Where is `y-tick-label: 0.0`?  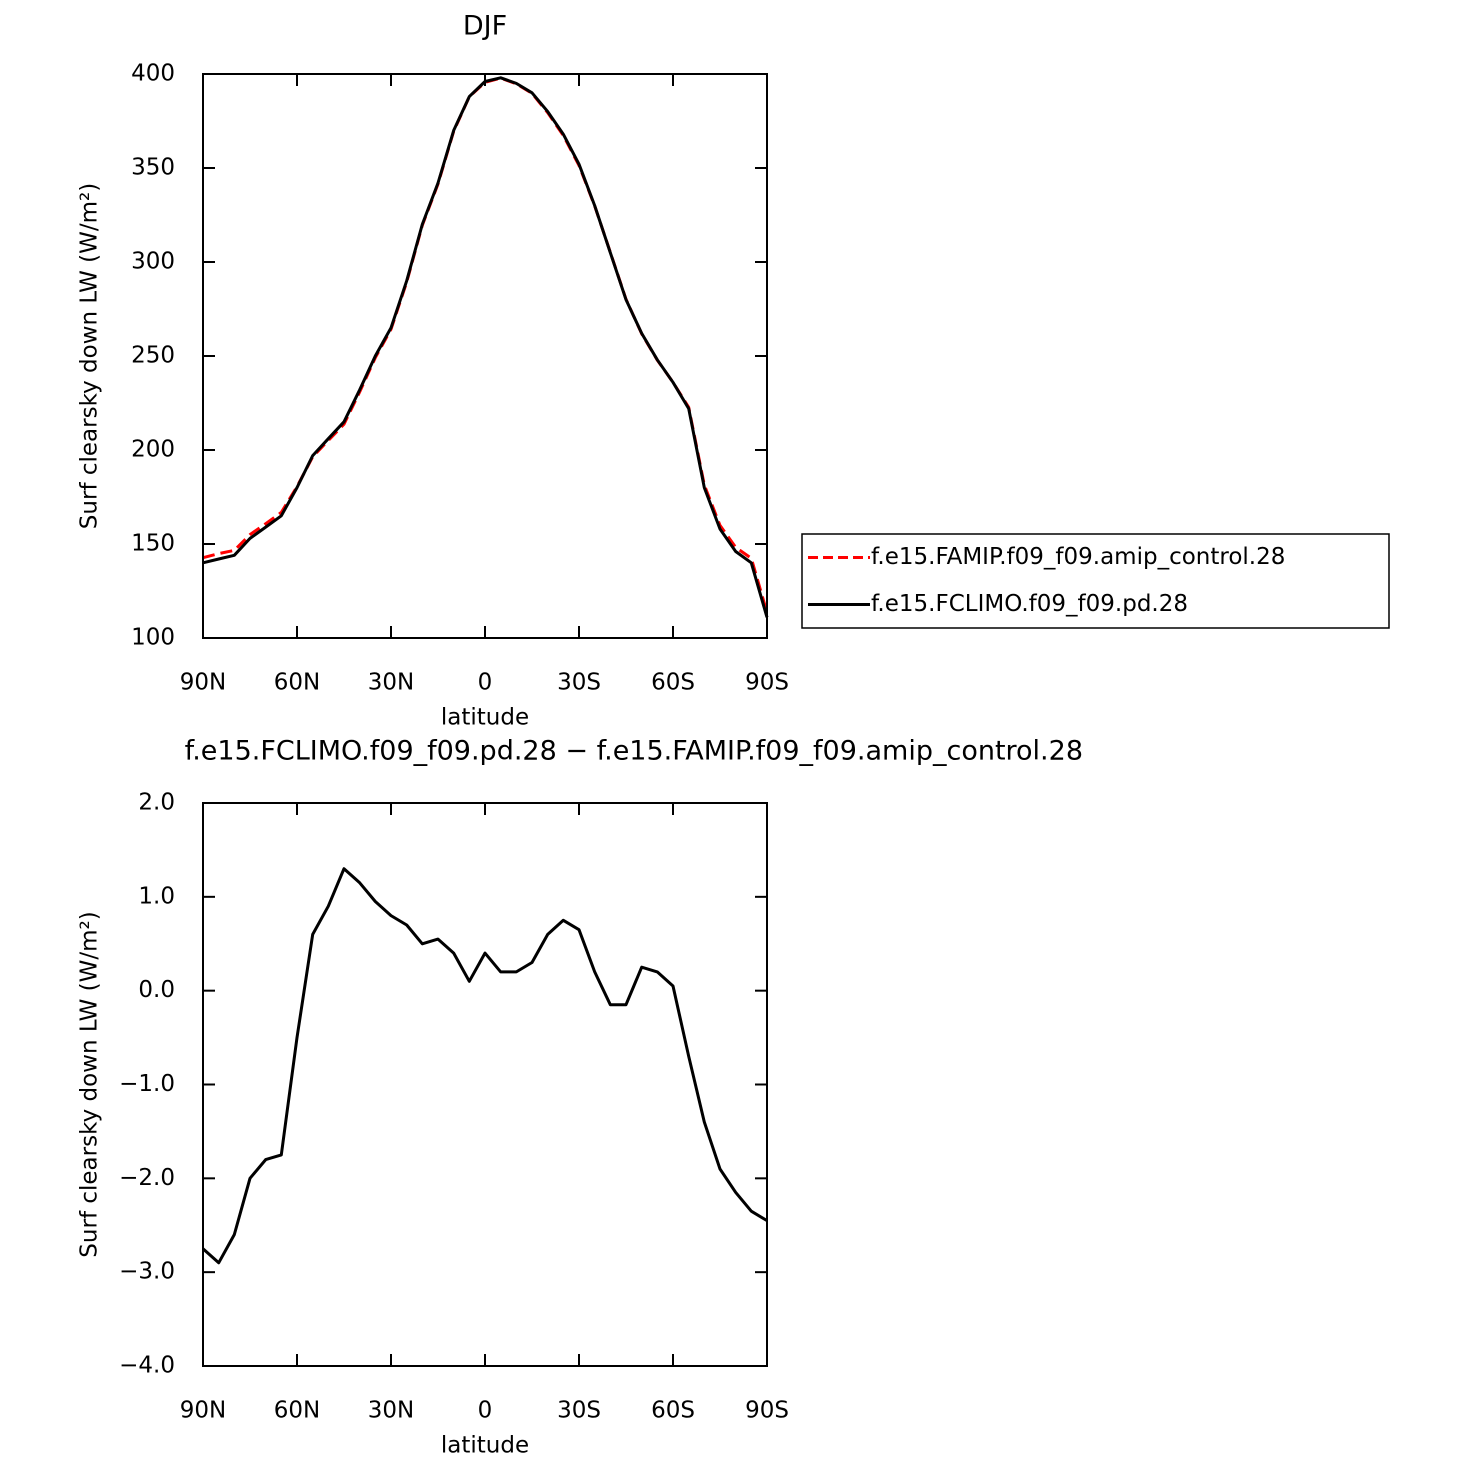 y-tick-label: 0.0 is located at coordinates (156, 990).